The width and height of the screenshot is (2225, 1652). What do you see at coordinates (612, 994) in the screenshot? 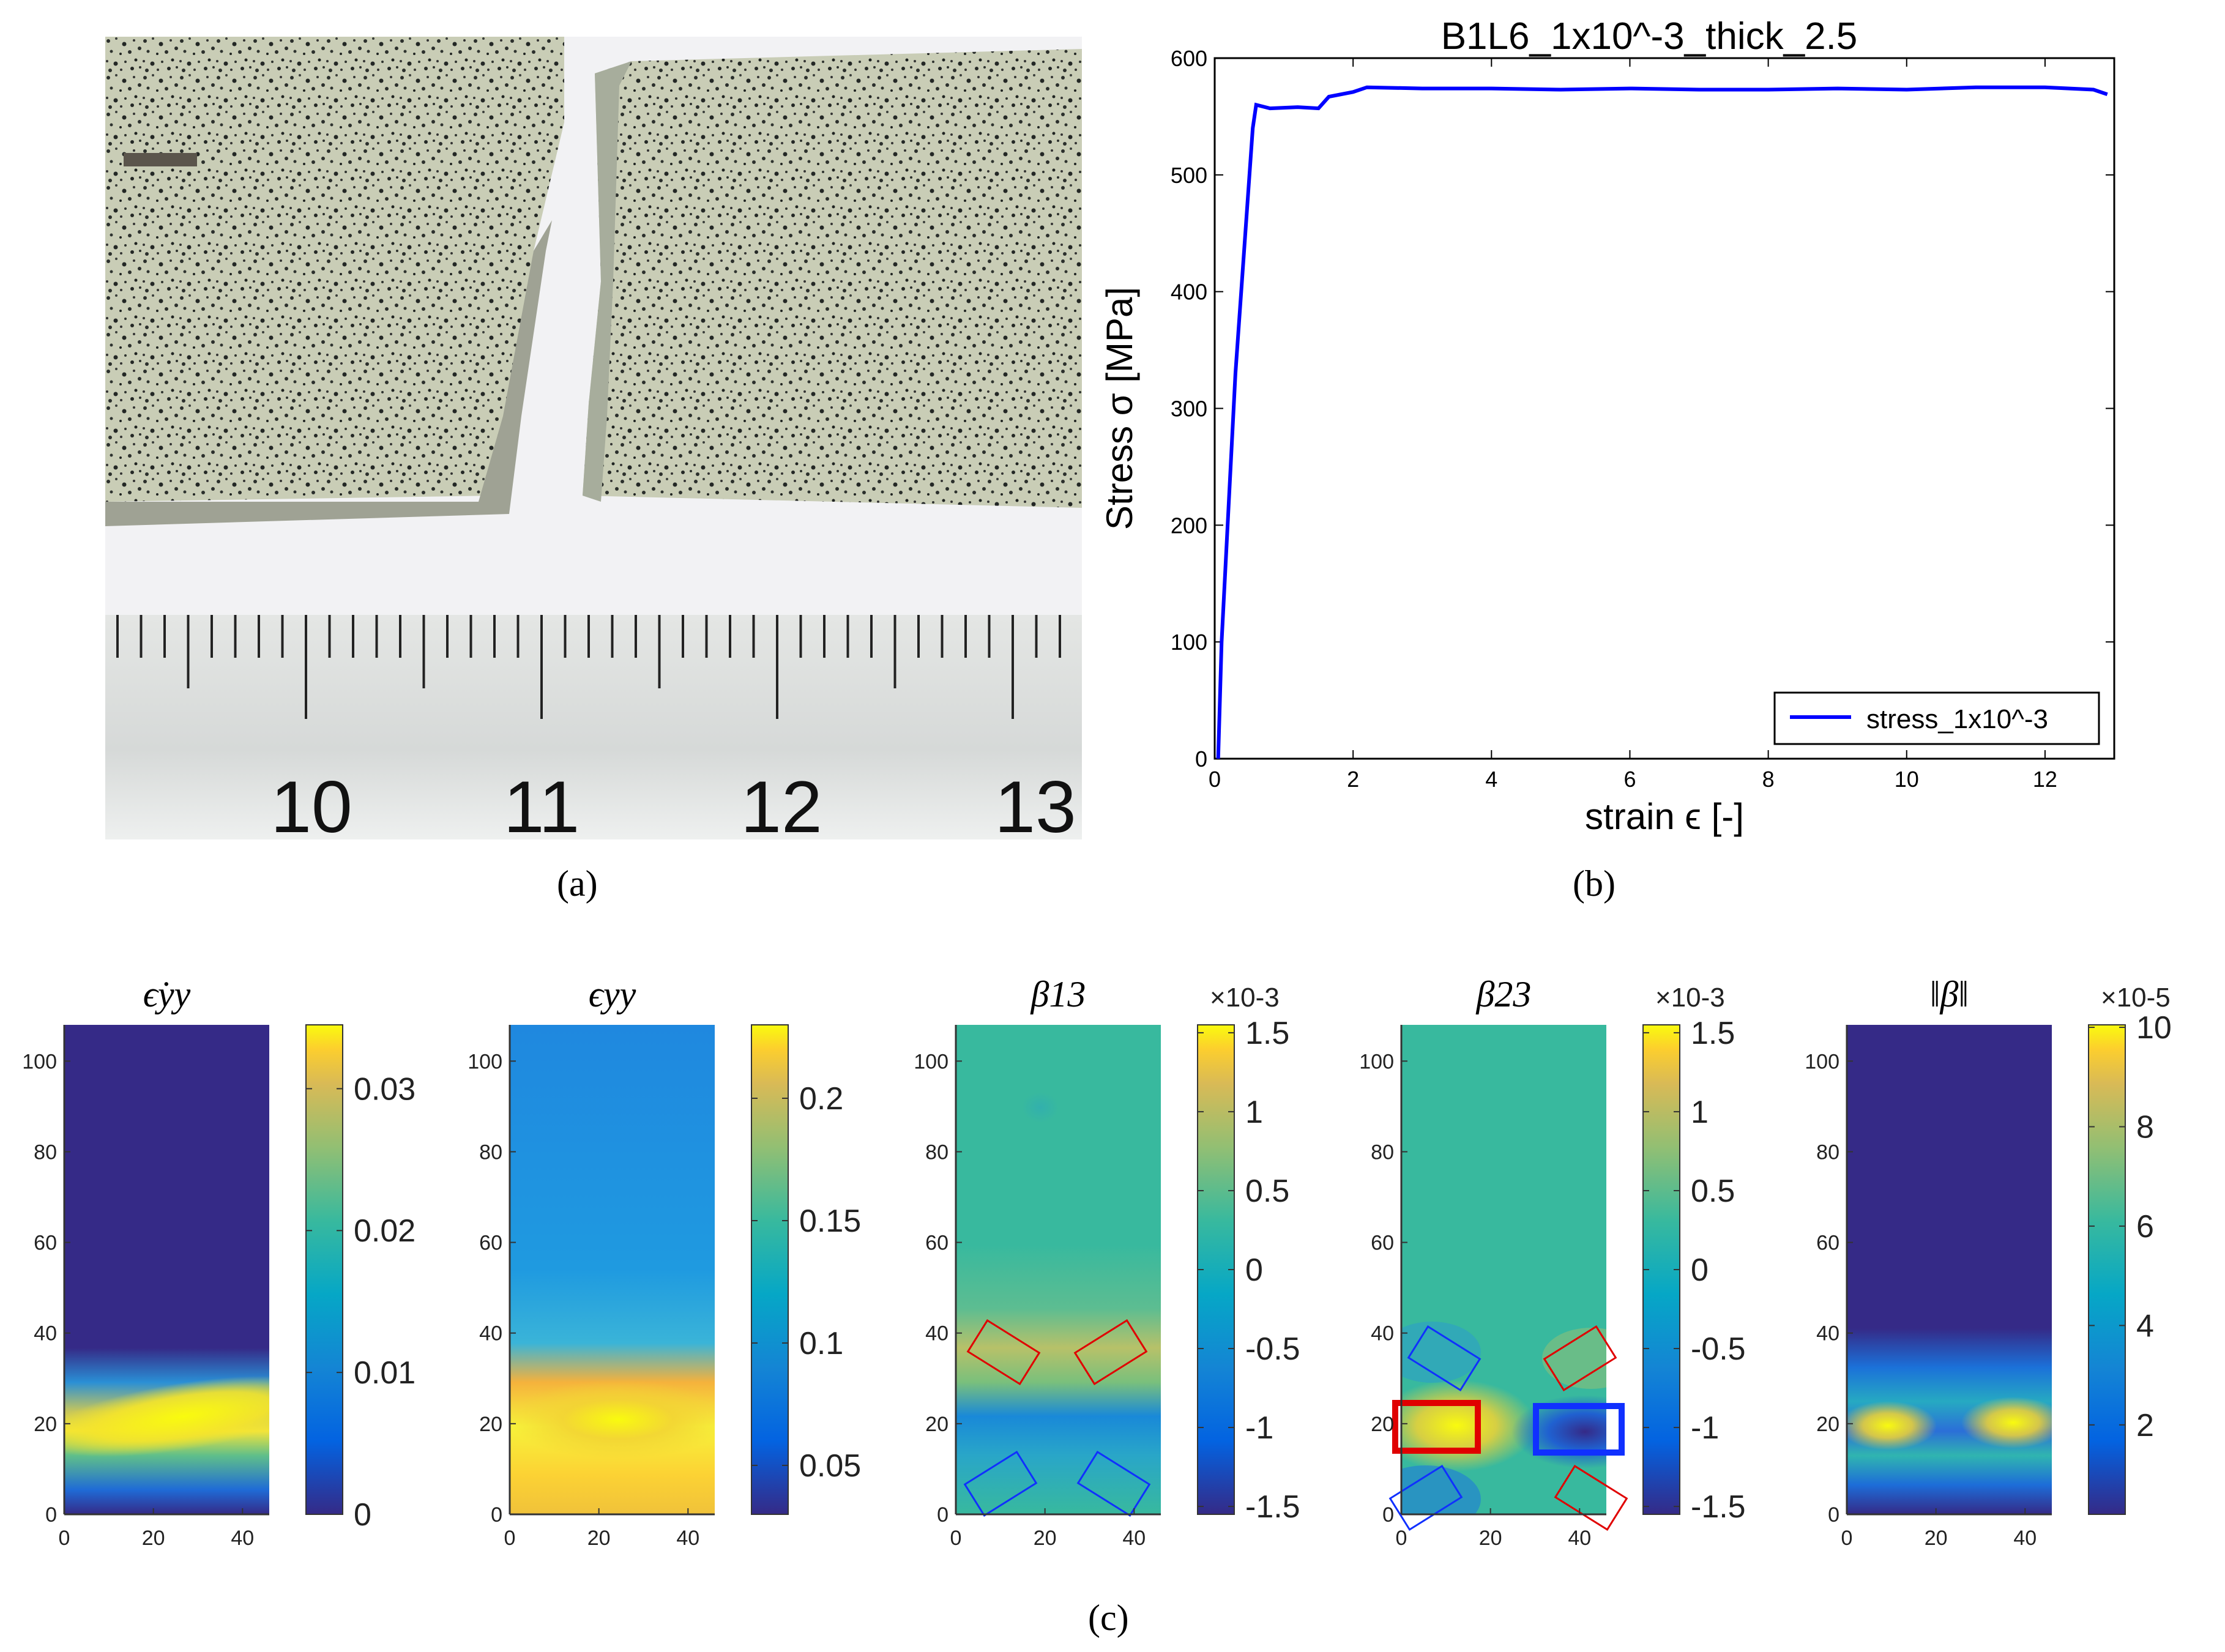
I see `strain-title: ϵyy` at bounding box center [612, 994].